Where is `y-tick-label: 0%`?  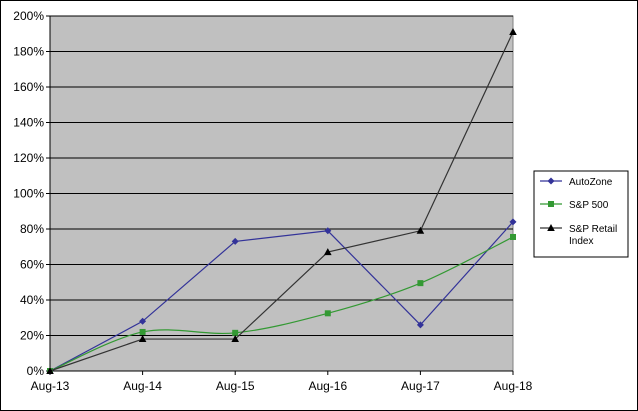 y-tick-label: 0% is located at coordinates (36, 371).